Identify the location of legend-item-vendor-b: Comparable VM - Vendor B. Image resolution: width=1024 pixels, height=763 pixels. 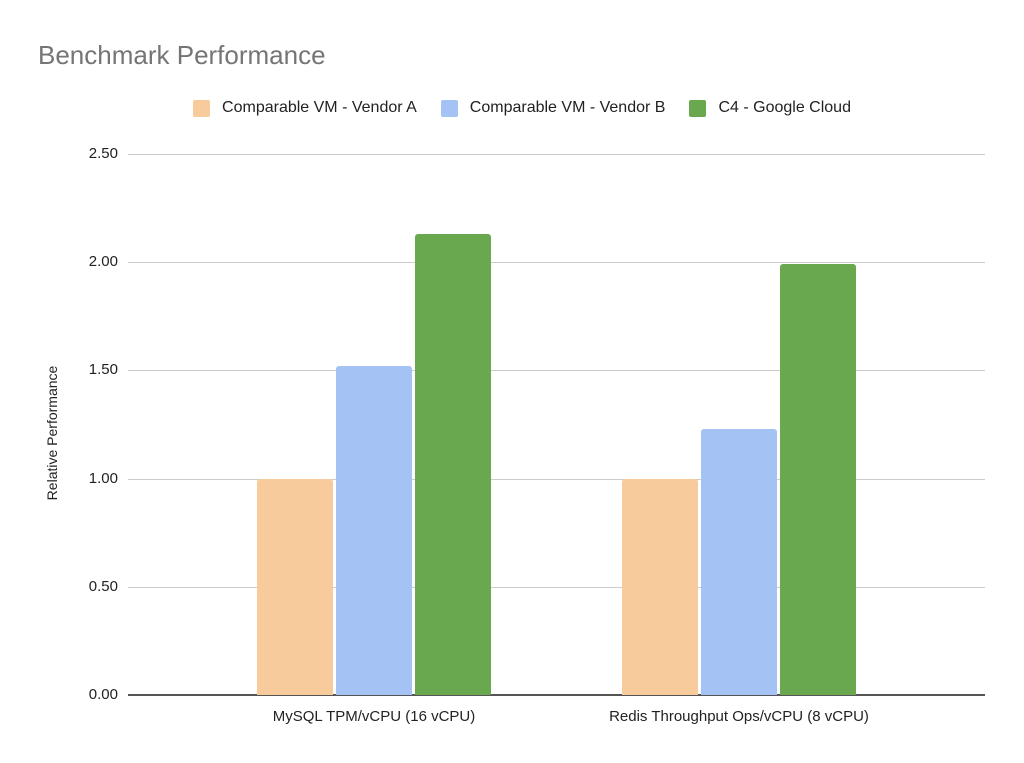
(553, 108).